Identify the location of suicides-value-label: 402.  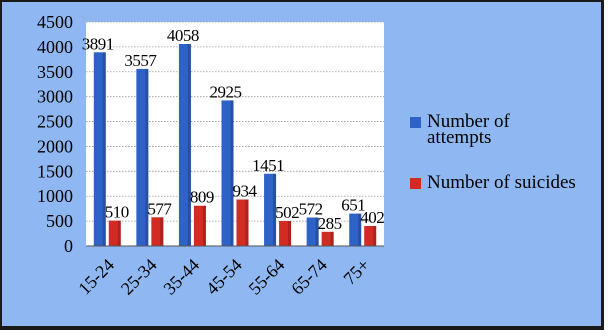
(372, 217).